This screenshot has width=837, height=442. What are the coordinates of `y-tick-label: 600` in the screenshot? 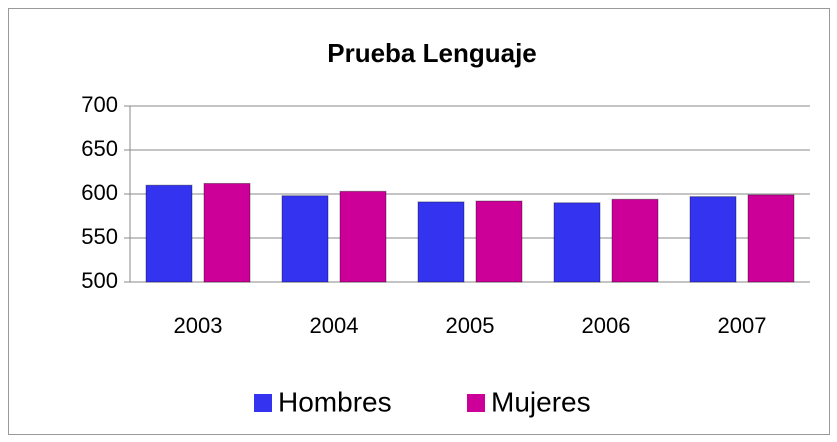 It's located at (99, 192).